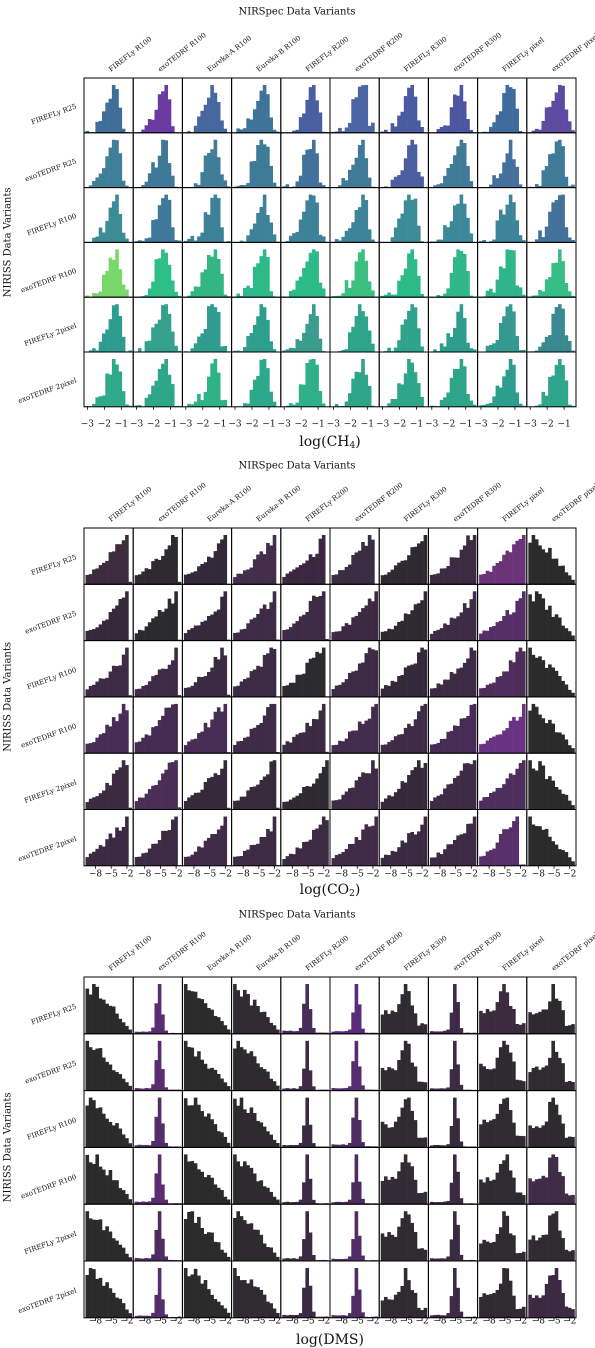 The width and height of the screenshot is (595, 1348). What do you see at coordinates (96, 875) in the screenshot?
I see `x-tick-label: −8` at bounding box center [96, 875].